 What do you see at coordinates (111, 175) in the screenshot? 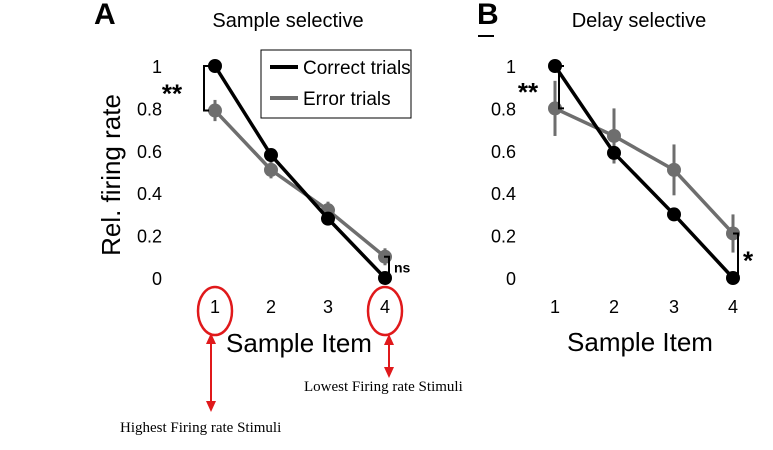
I see `panel-a-y-axis-label: Rel. firing rate` at bounding box center [111, 175].